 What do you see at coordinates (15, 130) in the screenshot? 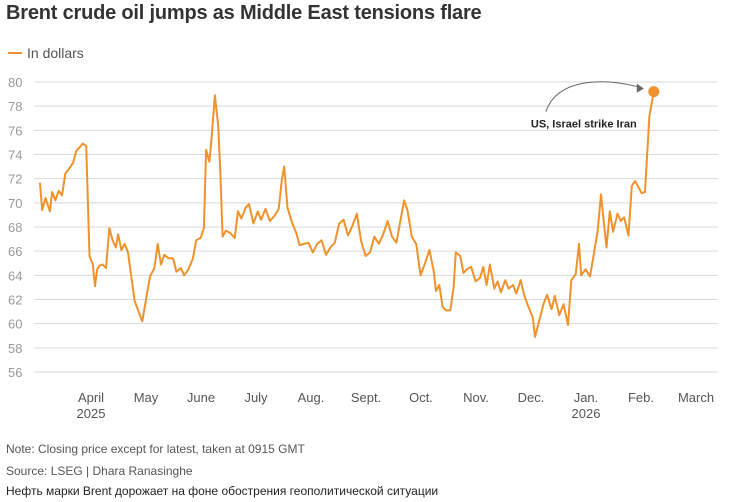
I see `y-tick-label-76: 76` at bounding box center [15, 130].